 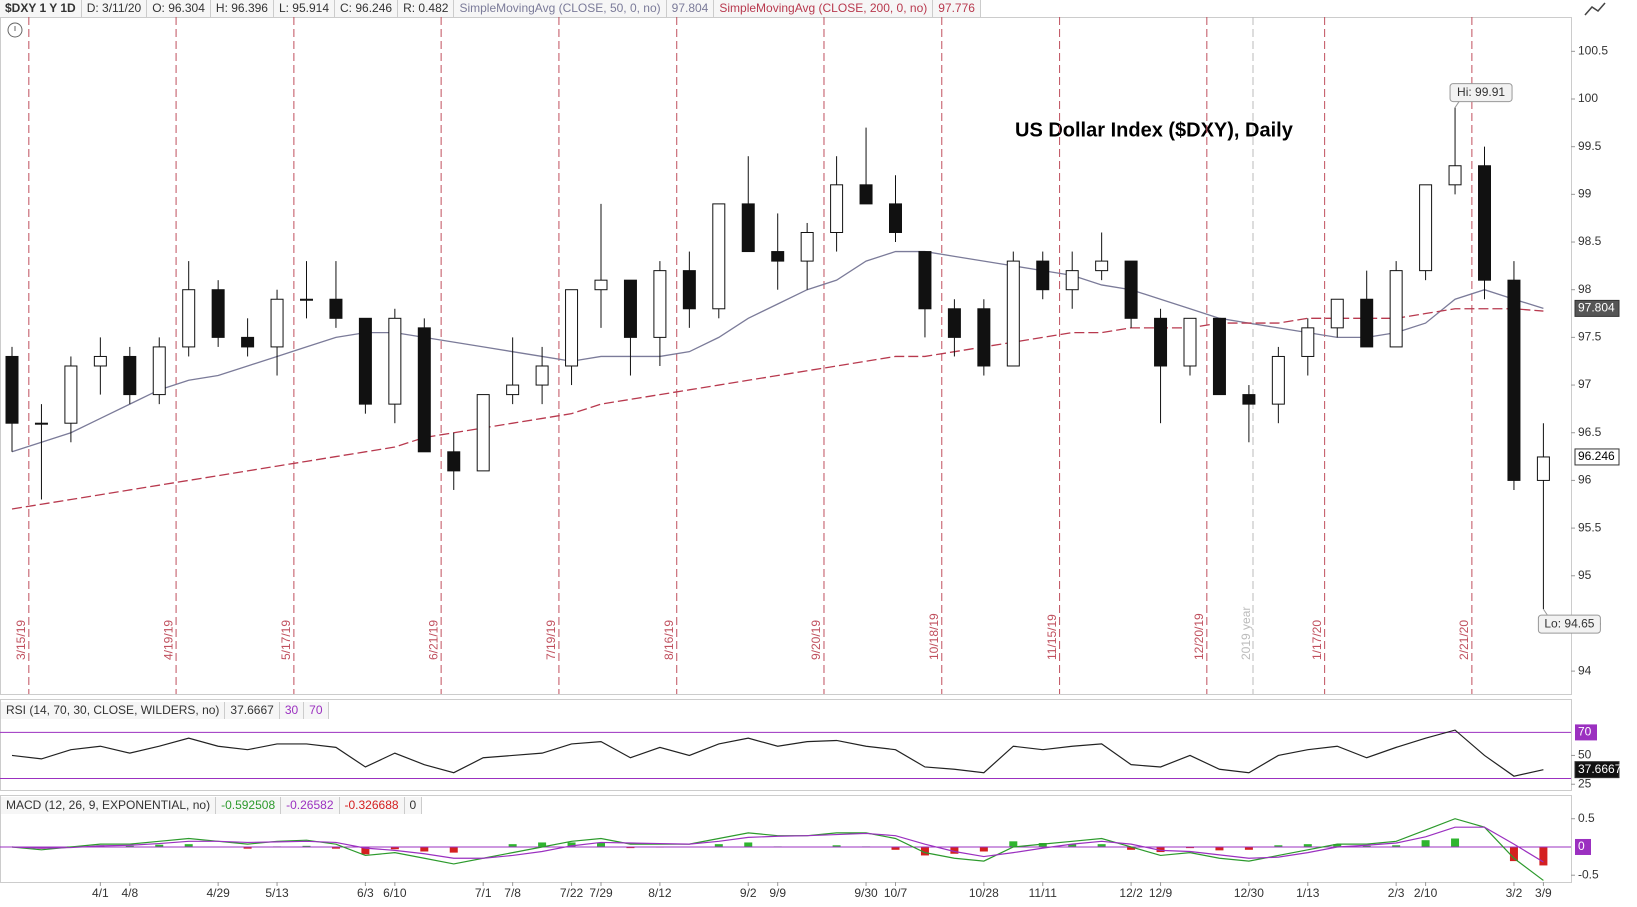 What do you see at coordinates (1308, 893) in the screenshot?
I see `x-tick-label: 1/13` at bounding box center [1308, 893].